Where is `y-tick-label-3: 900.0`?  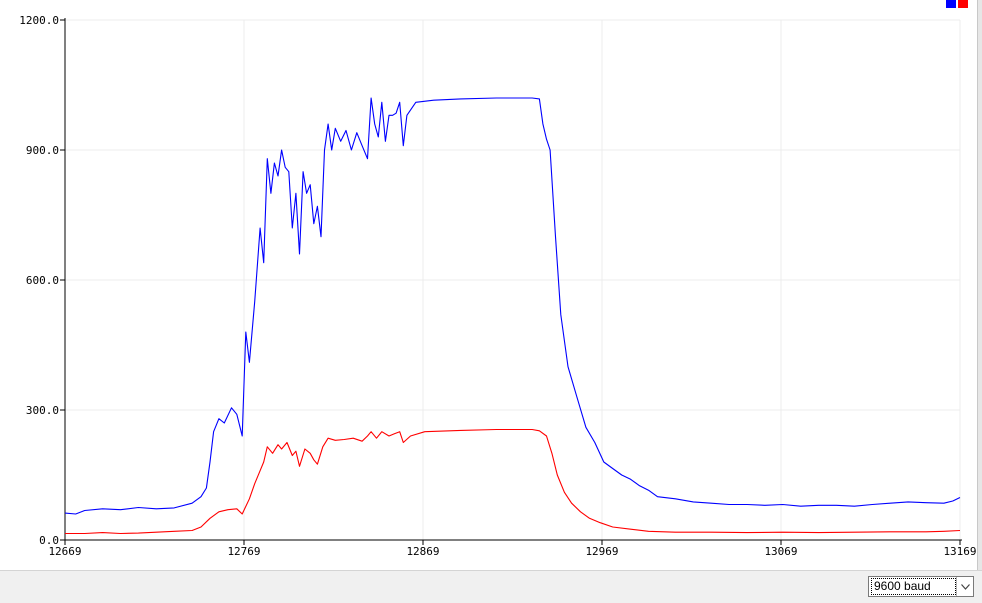
y-tick-label-3: 900.0 is located at coordinates (42, 150).